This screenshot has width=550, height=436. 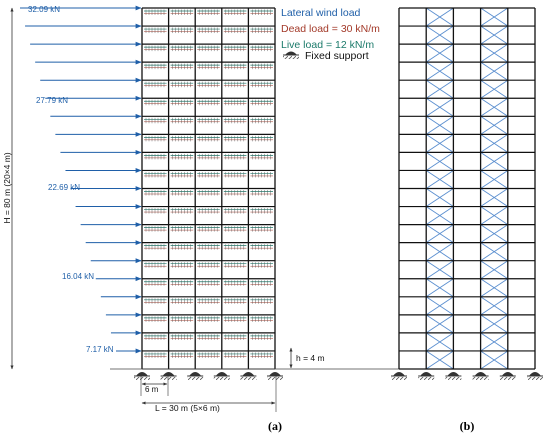 I want to click on bay-label: 6 m, so click(x=152, y=389).